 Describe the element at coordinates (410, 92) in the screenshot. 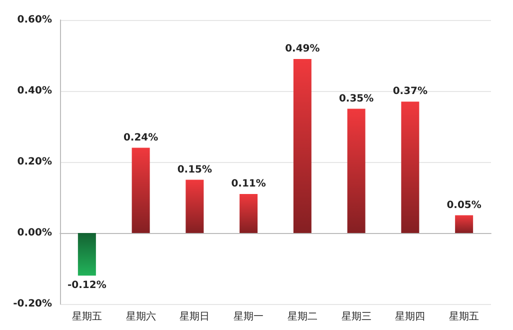

I see `data-label: 0.37%` at that location.